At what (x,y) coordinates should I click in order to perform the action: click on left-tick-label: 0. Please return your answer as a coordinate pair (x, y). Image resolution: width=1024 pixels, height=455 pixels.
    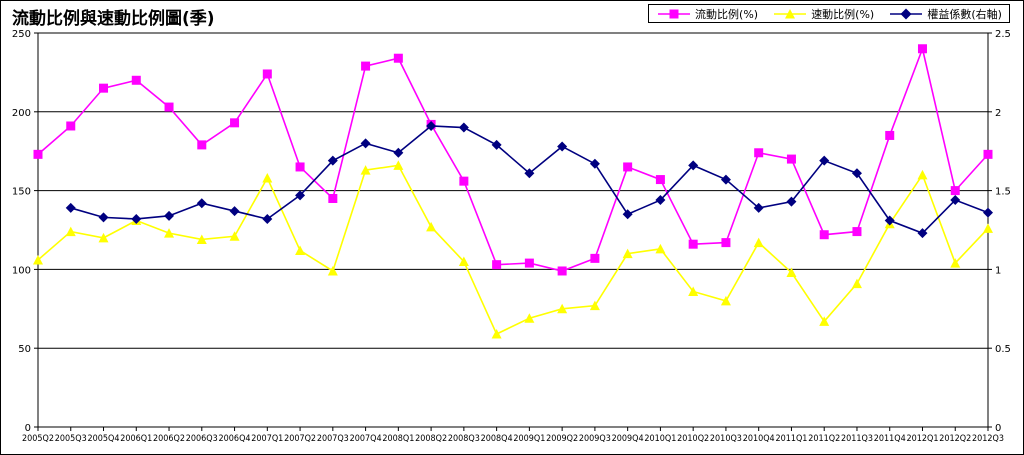
    Looking at the image, I should click on (28, 428).